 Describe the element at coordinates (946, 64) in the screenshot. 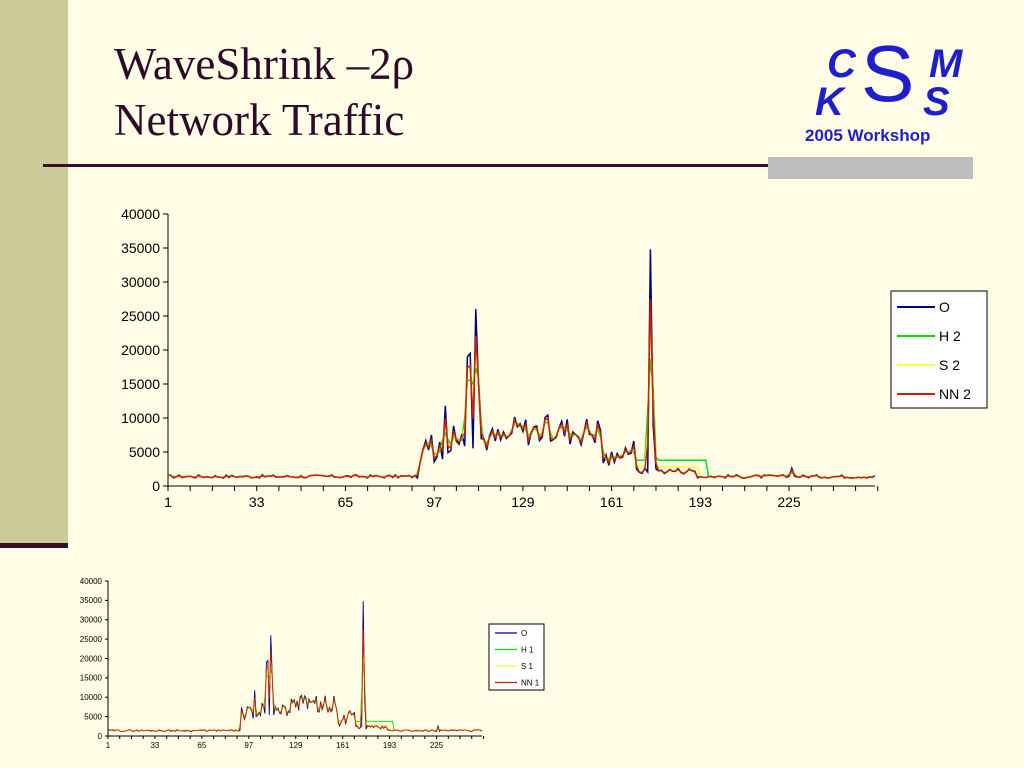

I see `logo-letter-m: M` at that location.